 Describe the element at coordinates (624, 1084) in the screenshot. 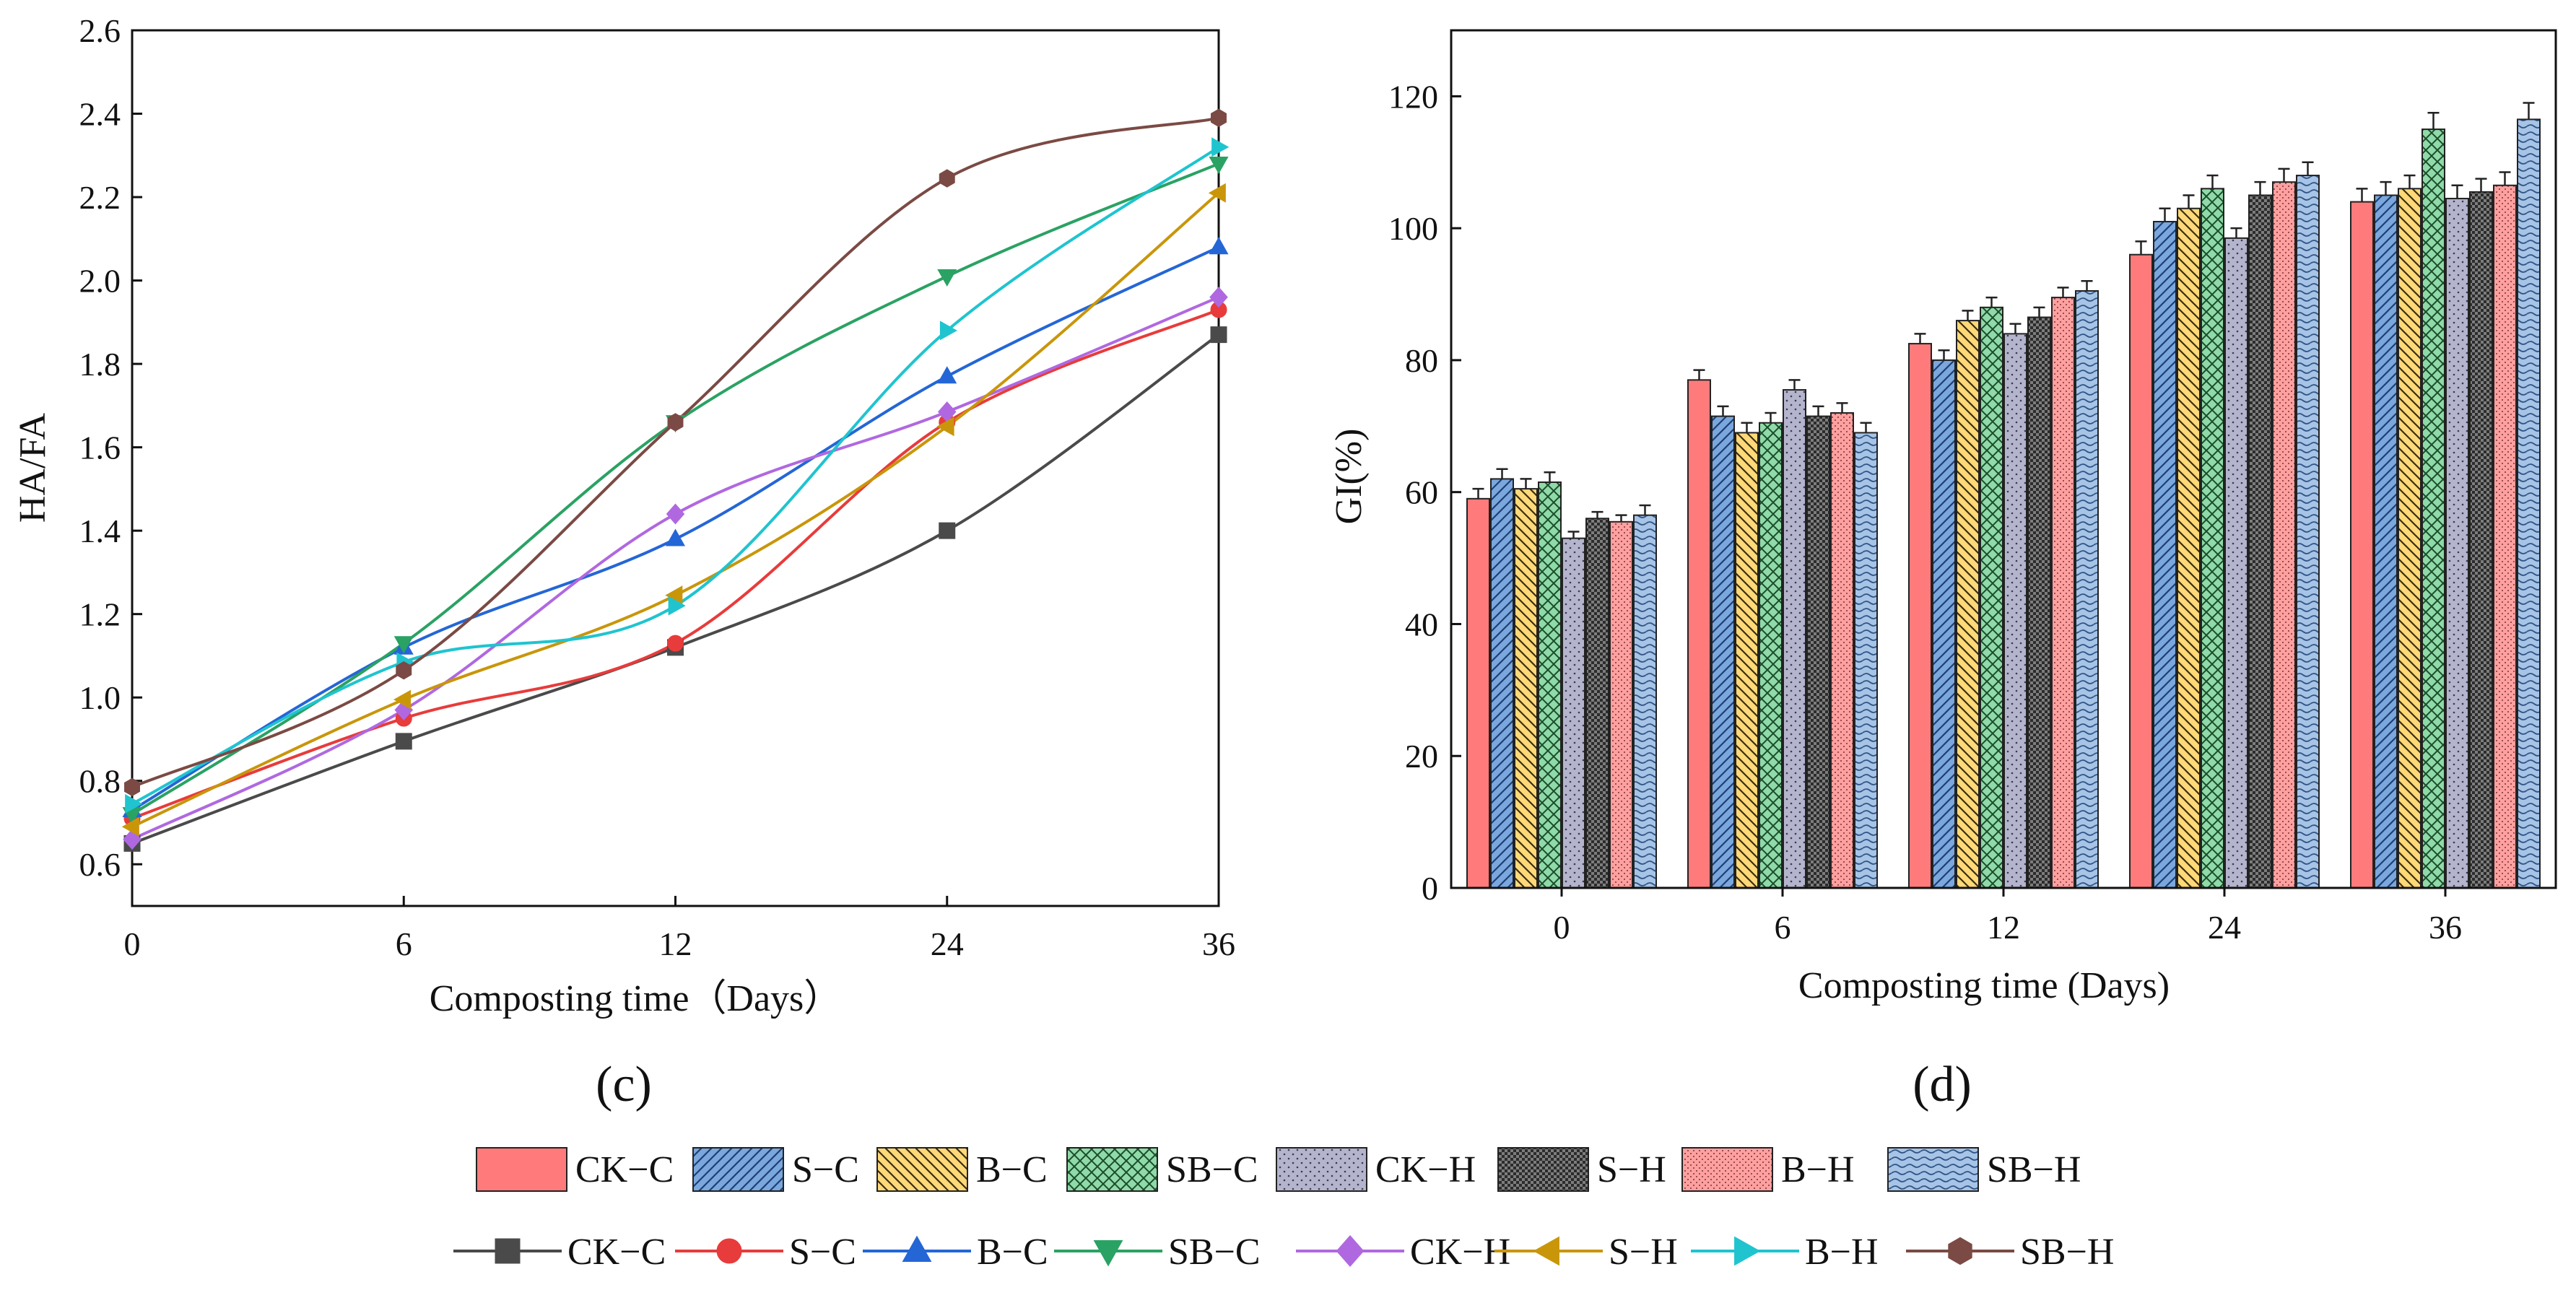

I see `panel-label-c: (c)` at that location.